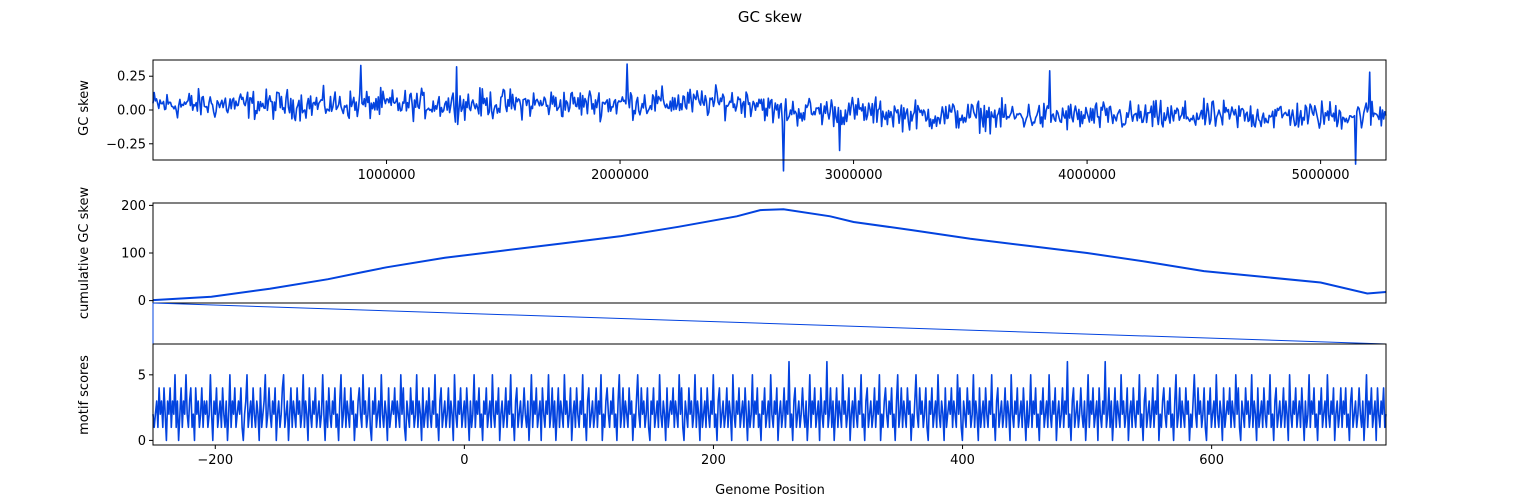 This screenshot has height=500, width=1540. What do you see at coordinates (620, 175) in the screenshot?
I see `gc-skew-xtick-label: 2000000` at bounding box center [620, 175].